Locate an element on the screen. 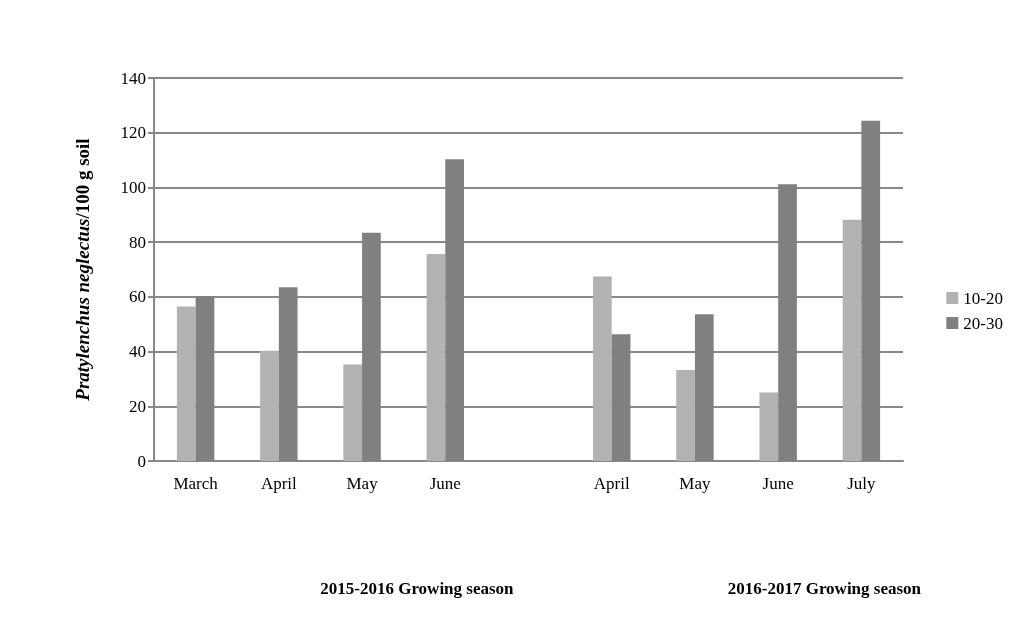 The height and width of the screenshot is (621, 1024). y-tick-label: 40 is located at coordinates (137, 352).